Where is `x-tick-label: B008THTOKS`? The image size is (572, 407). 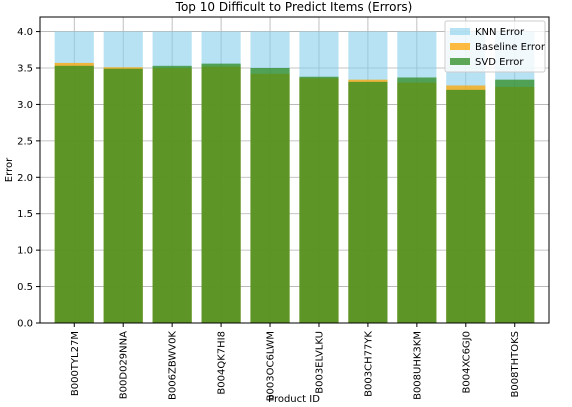
x-tick-label: B008THTOKS is located at coordinates (515, 364).